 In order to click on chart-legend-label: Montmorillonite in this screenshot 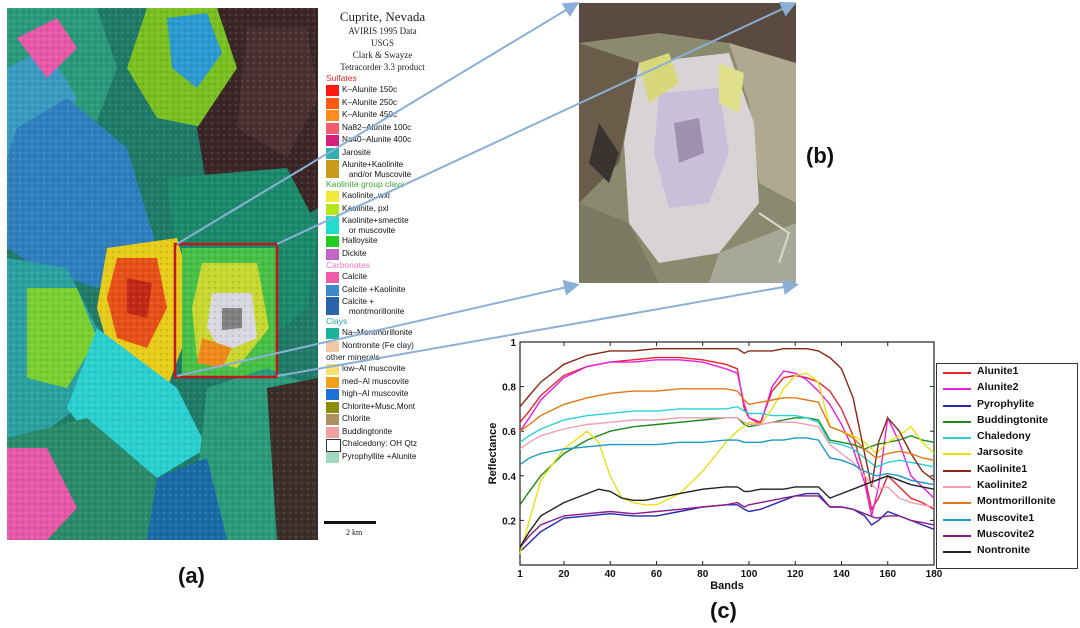, I will do `click(1016, 501)`.